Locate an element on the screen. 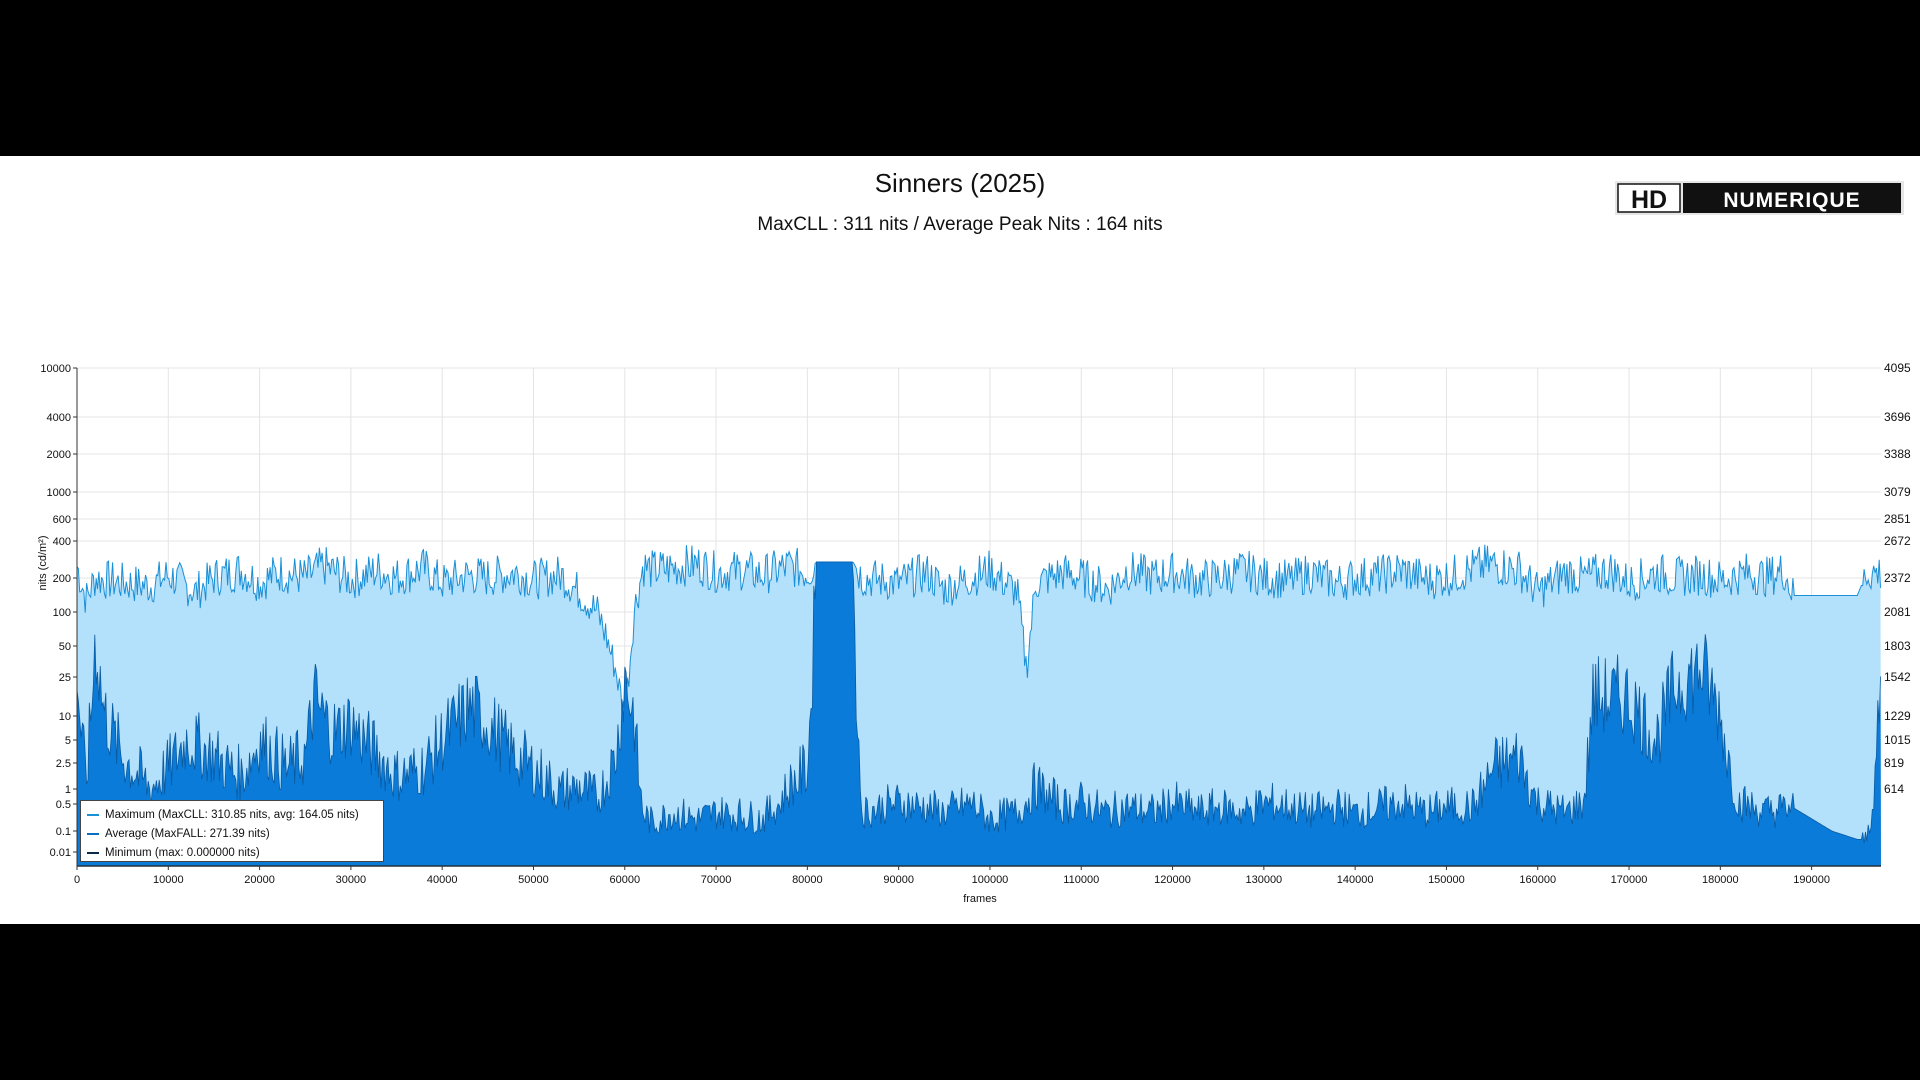 The image size is (1920, 1080). x-tick-label: 30000 is located at coordinates (351, 880).